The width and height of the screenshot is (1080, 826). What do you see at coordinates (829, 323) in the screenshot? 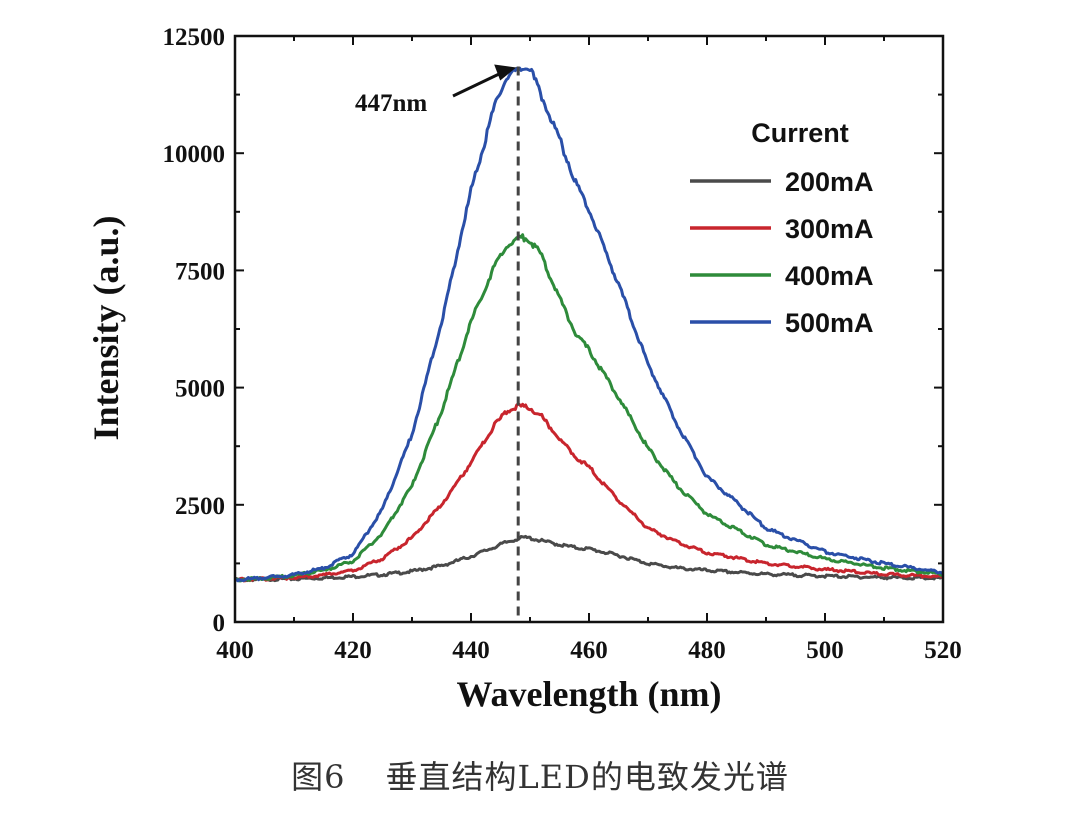
I see `legend-label-500mA: 500mA` at bounding box center [829, 323].